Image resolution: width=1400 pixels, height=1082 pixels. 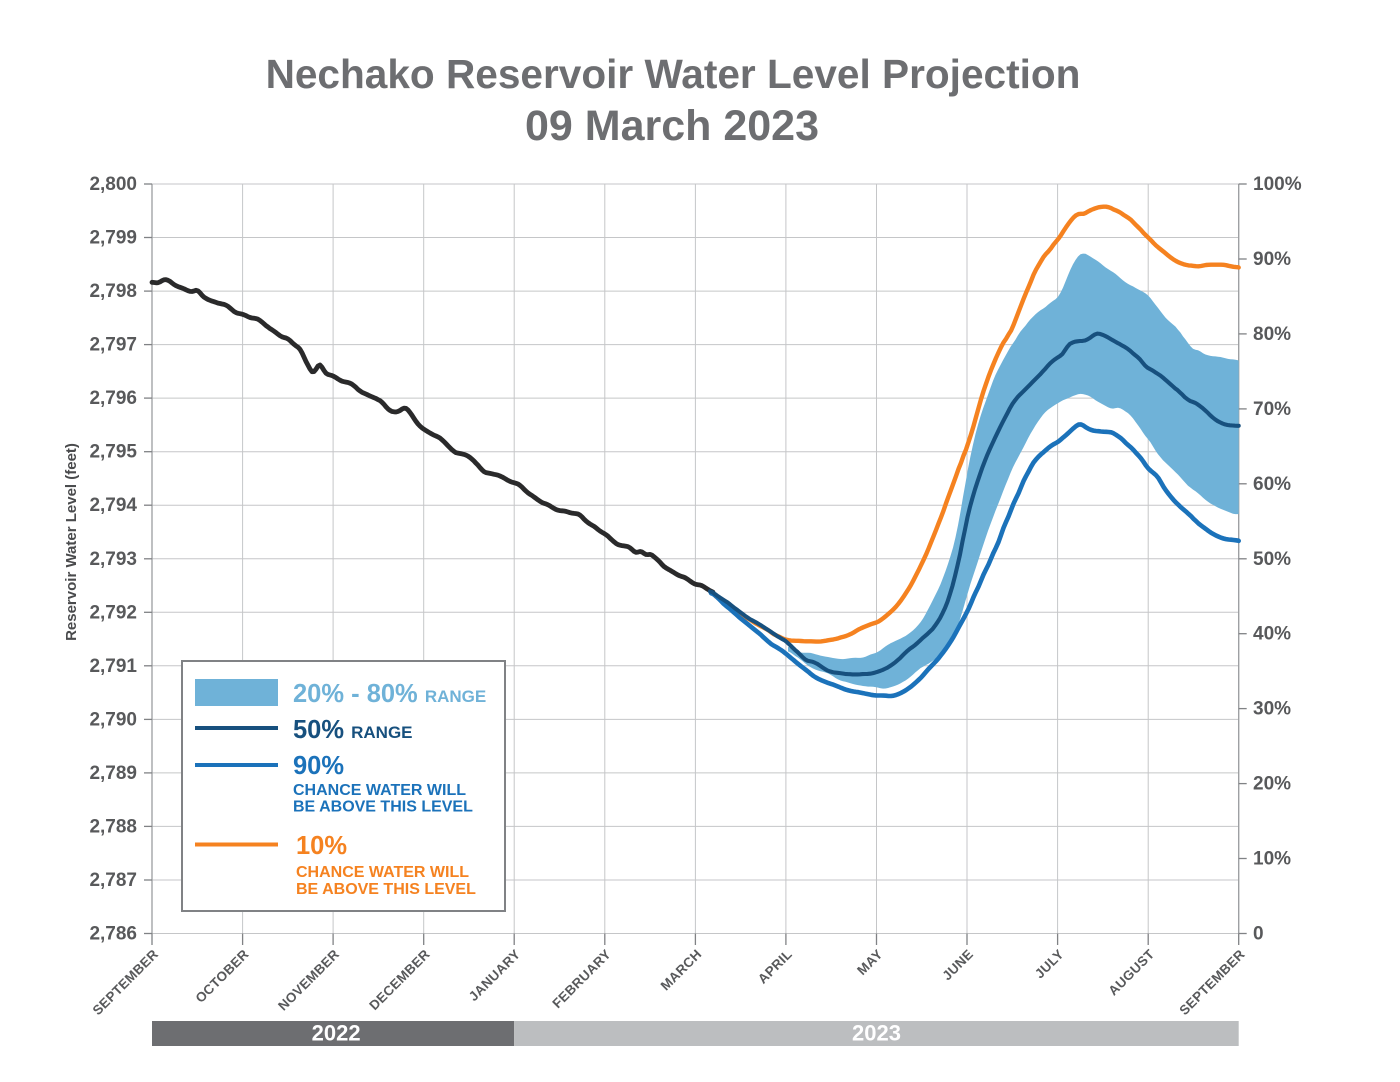 What do you see at coordinates (673, 74) in the screenshot?
I see `svg-text:Nechako Reservoir Water Level: Nechako Reservoir Water Level Projection` at bounding box center [673, 74].